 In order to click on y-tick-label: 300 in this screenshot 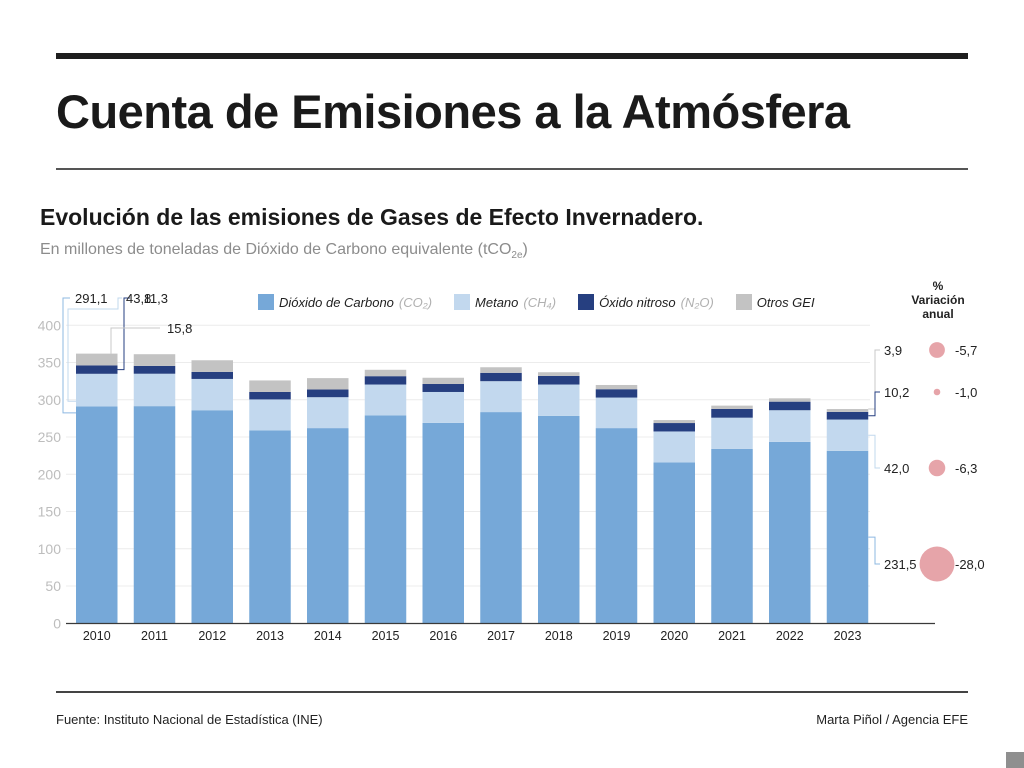, I will do `click(50, 400)`.